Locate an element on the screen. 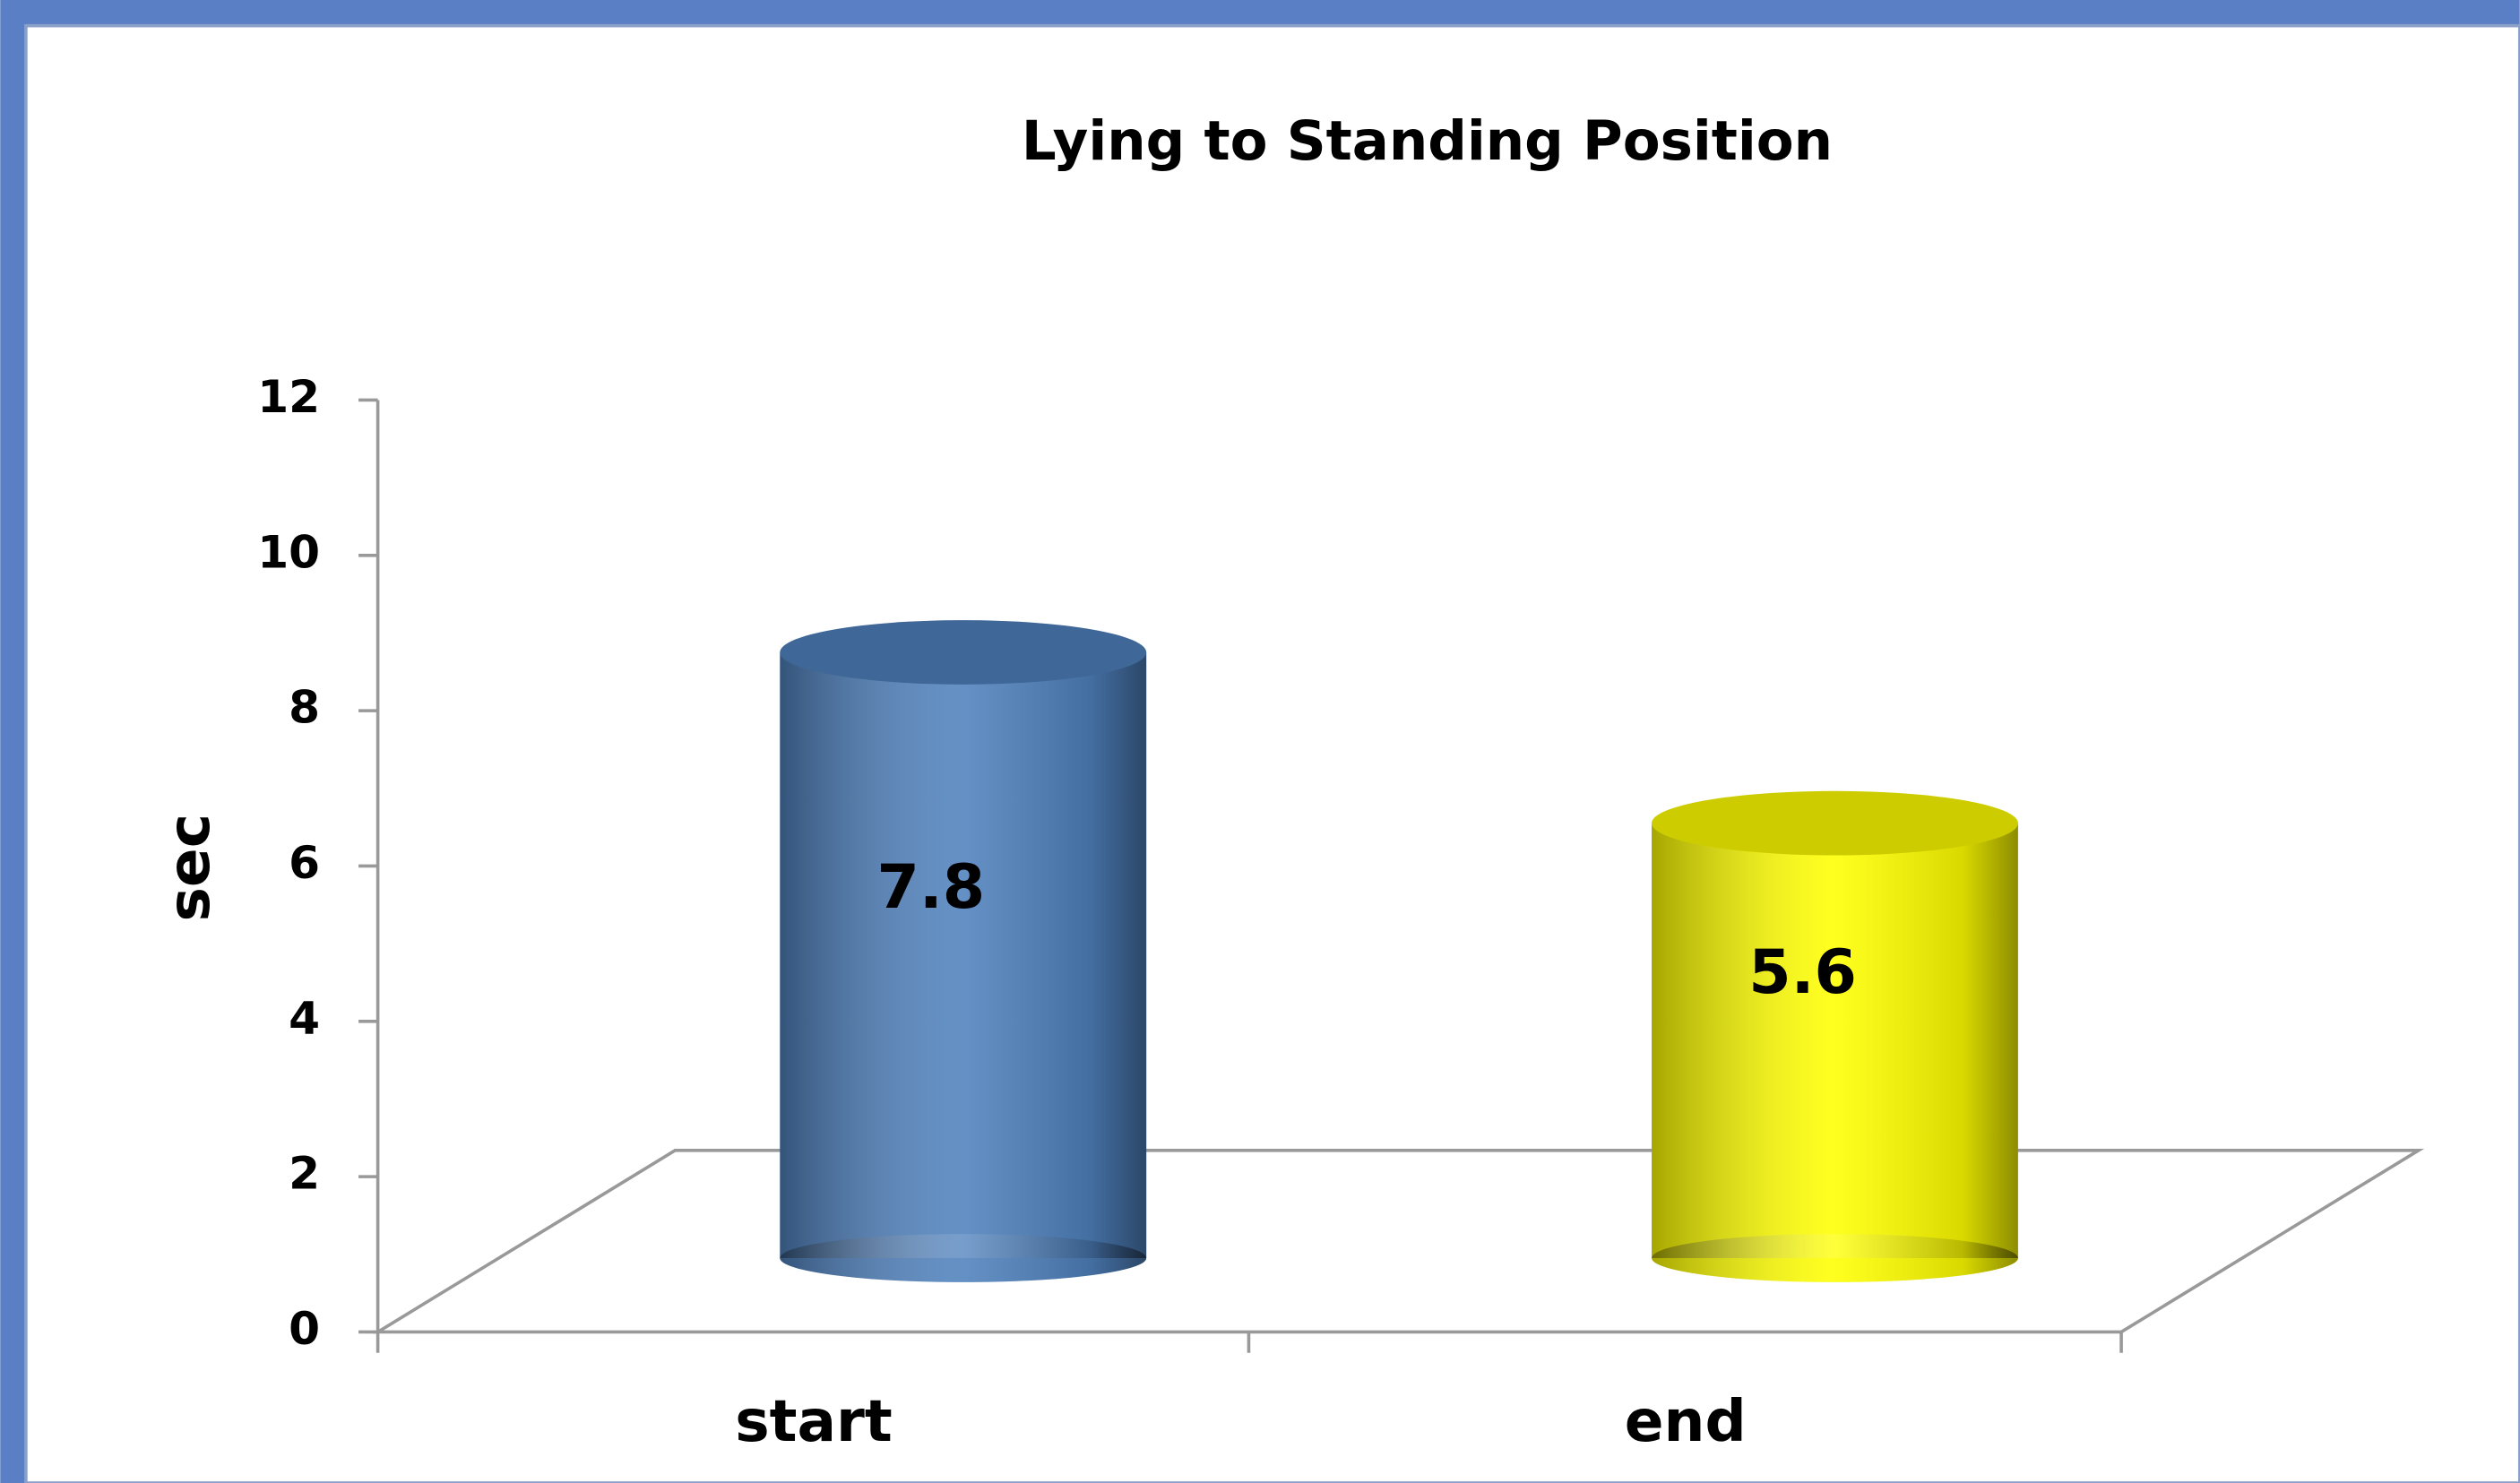 Image resolution: width=2520 pixels, height=1483 pixels. y-tick-label: 8 is located at coordinates (304, 707).